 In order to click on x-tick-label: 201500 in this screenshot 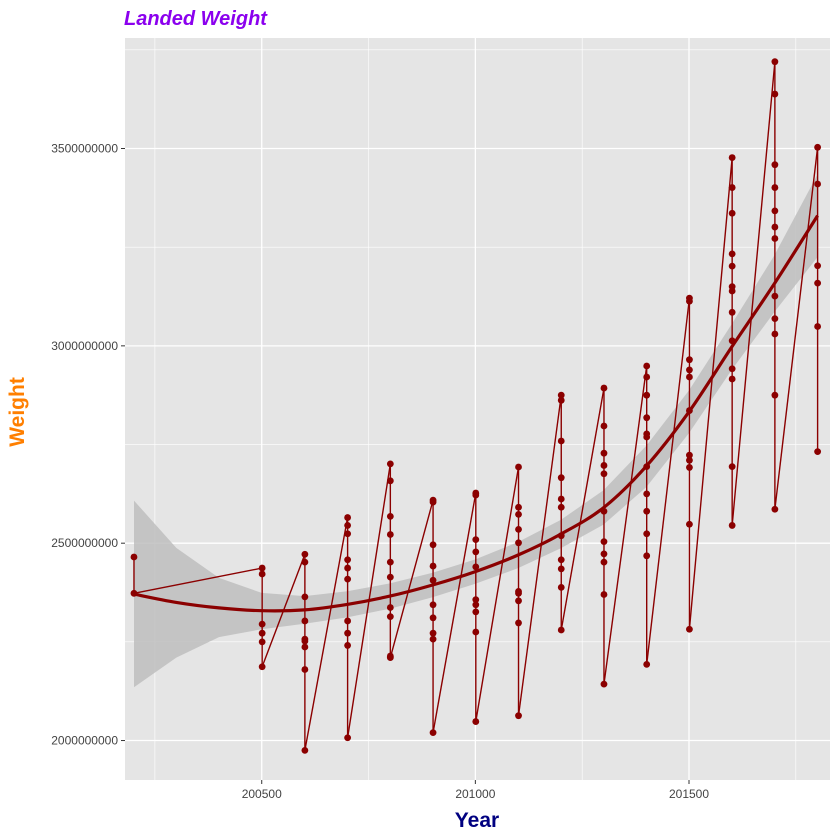, I will do `click(689, 794)`.